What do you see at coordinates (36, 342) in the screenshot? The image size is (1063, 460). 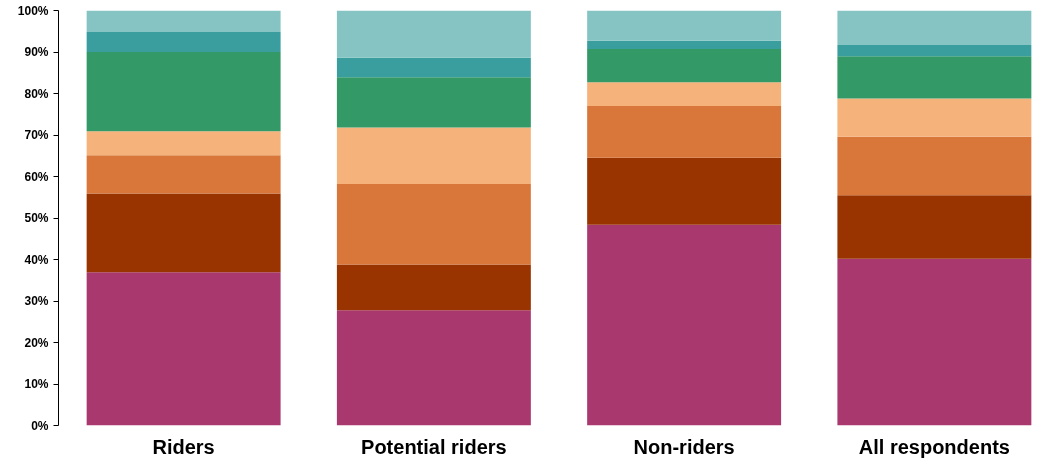 I see `y-tick-label: 20%` at bounding box center [36, 342].